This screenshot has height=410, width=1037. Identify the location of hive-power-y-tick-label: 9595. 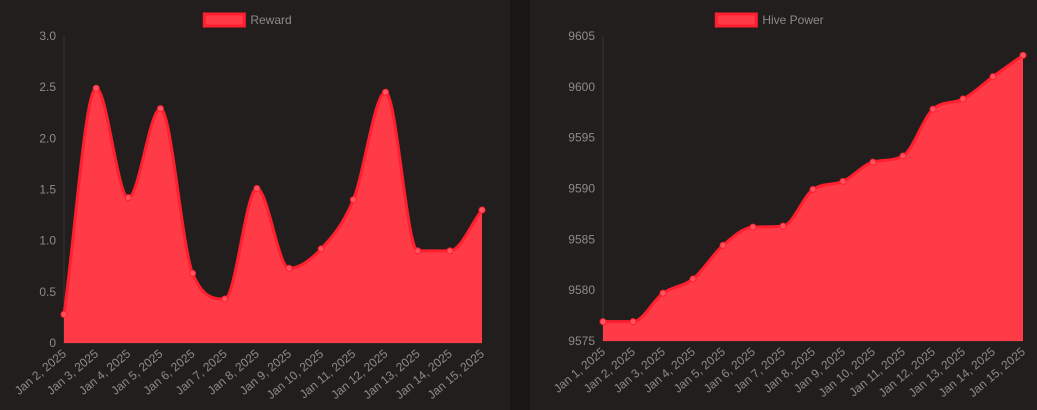
(581, 138).